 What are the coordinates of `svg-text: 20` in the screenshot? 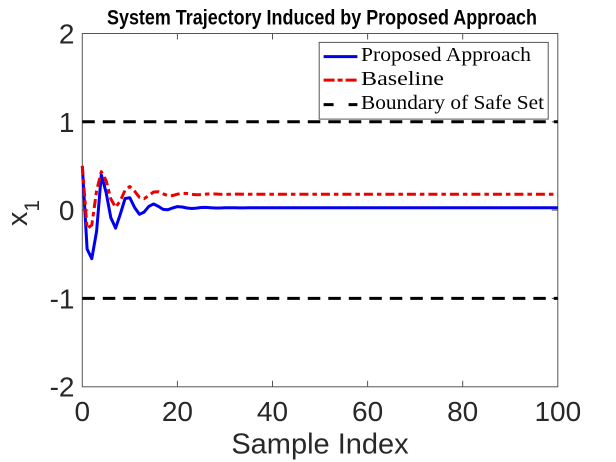 It's located at (177, 411).